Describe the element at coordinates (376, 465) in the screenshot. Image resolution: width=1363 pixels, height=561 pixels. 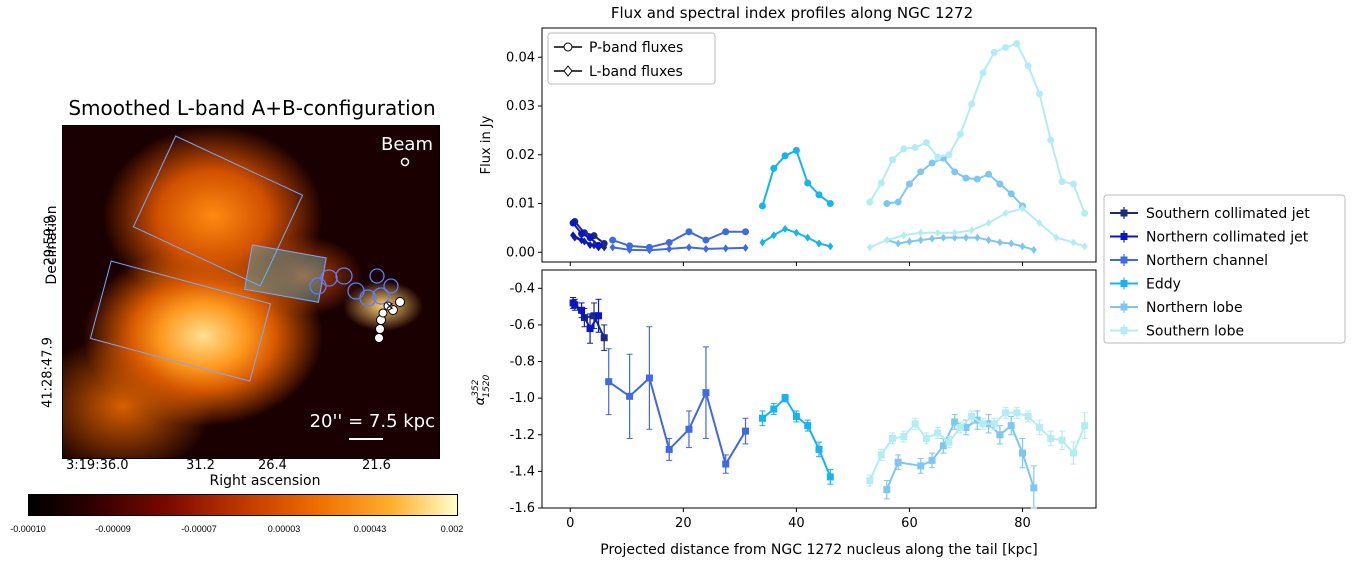
I see `ra-tick-3: 21.6` at that location.